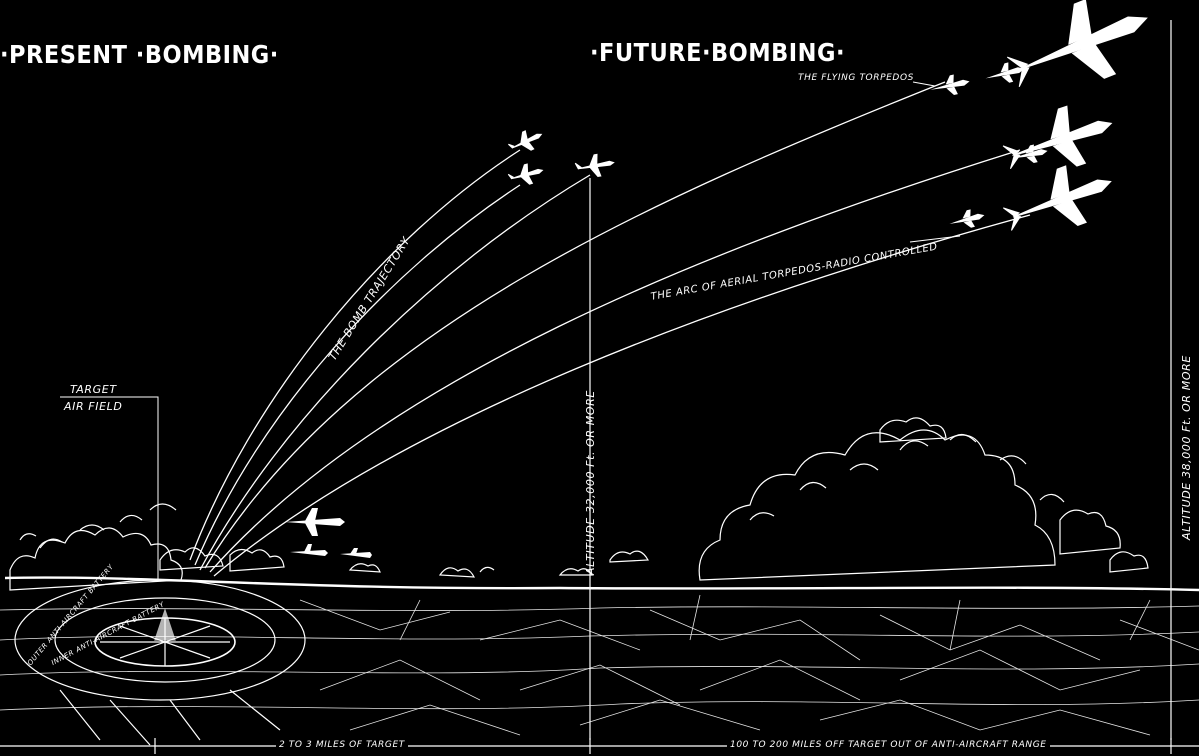 This screenshot has height=756, width=1199. What do you see at coordinates (935, 239) in the screenshot?
I see `arc-label-pointer` at bounding box center [935, 239].